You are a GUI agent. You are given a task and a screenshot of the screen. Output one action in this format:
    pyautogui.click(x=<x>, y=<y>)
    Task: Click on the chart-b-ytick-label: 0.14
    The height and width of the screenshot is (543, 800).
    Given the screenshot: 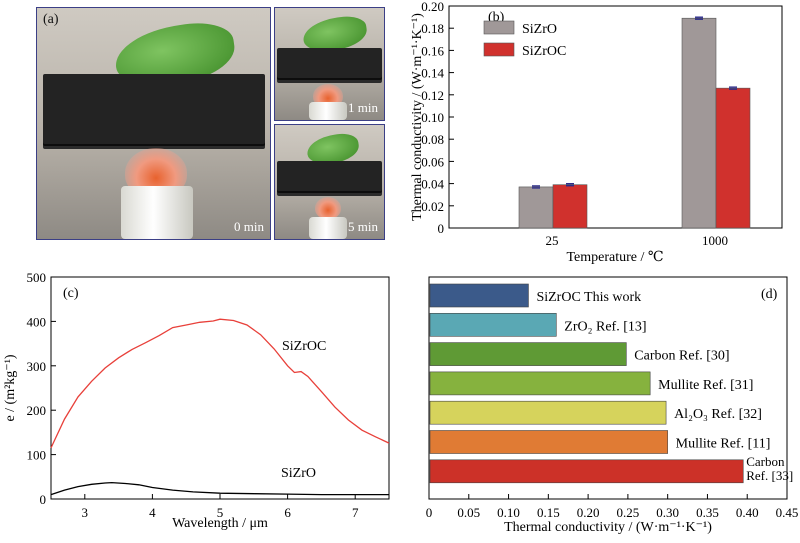 What is the action you would take?
    pyautogui.click(x=432, y=73)
    